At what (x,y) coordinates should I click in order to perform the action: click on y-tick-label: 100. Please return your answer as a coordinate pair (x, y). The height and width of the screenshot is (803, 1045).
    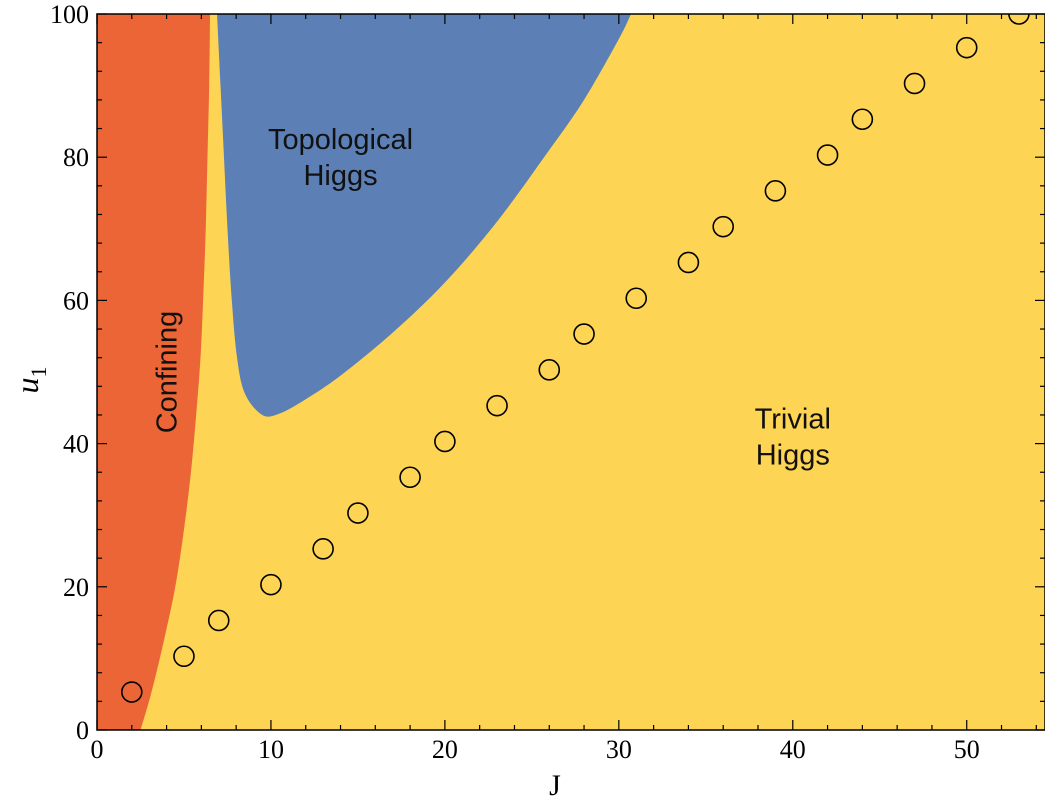
    Looking at the image, I should click on (69, 14).